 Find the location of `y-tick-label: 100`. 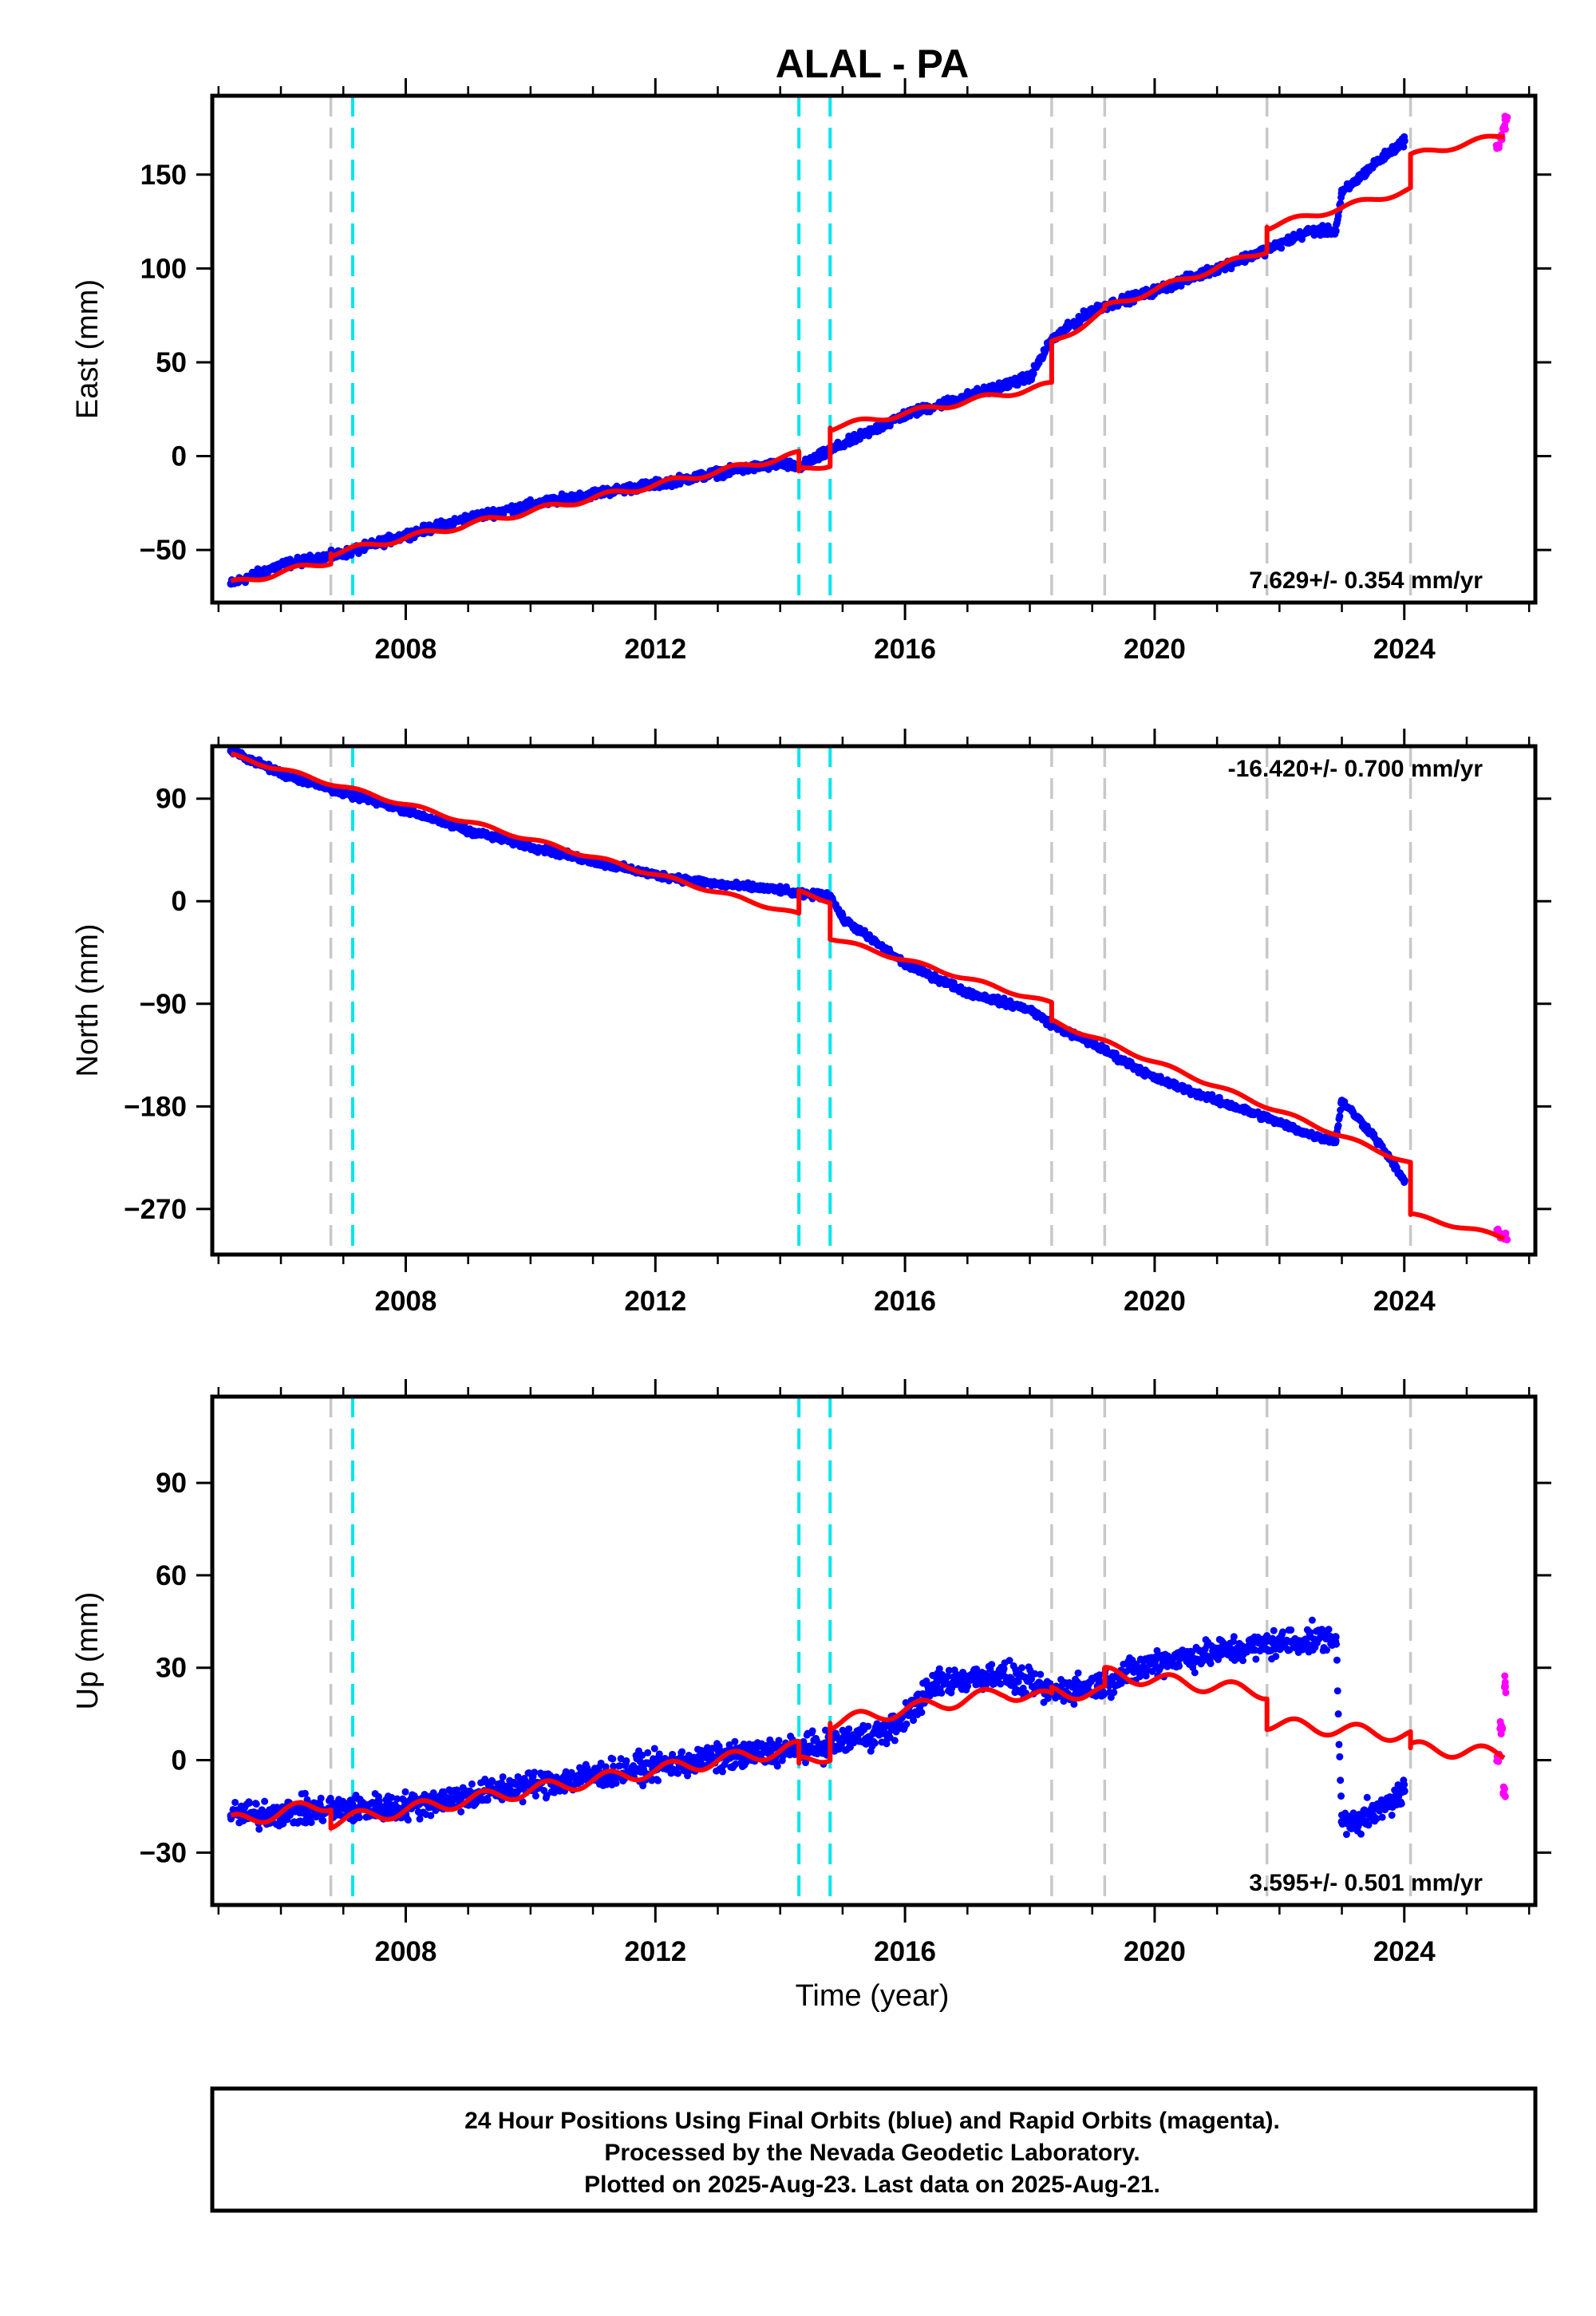

y-tick-label: 100 is located at coordinates (163, 268).